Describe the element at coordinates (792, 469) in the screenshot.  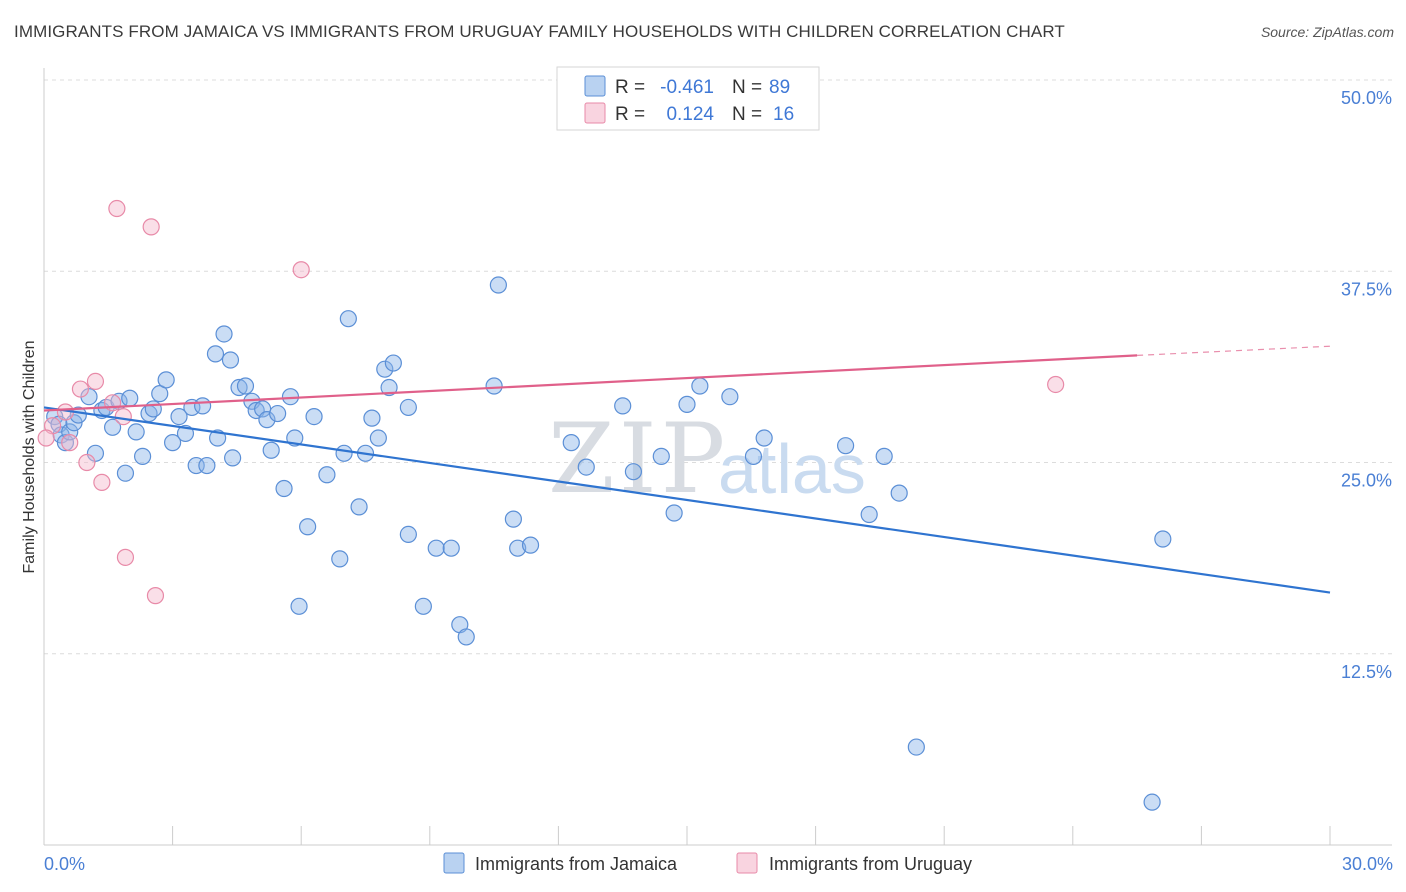
I see `watermark-atlas: atlas` at that location.